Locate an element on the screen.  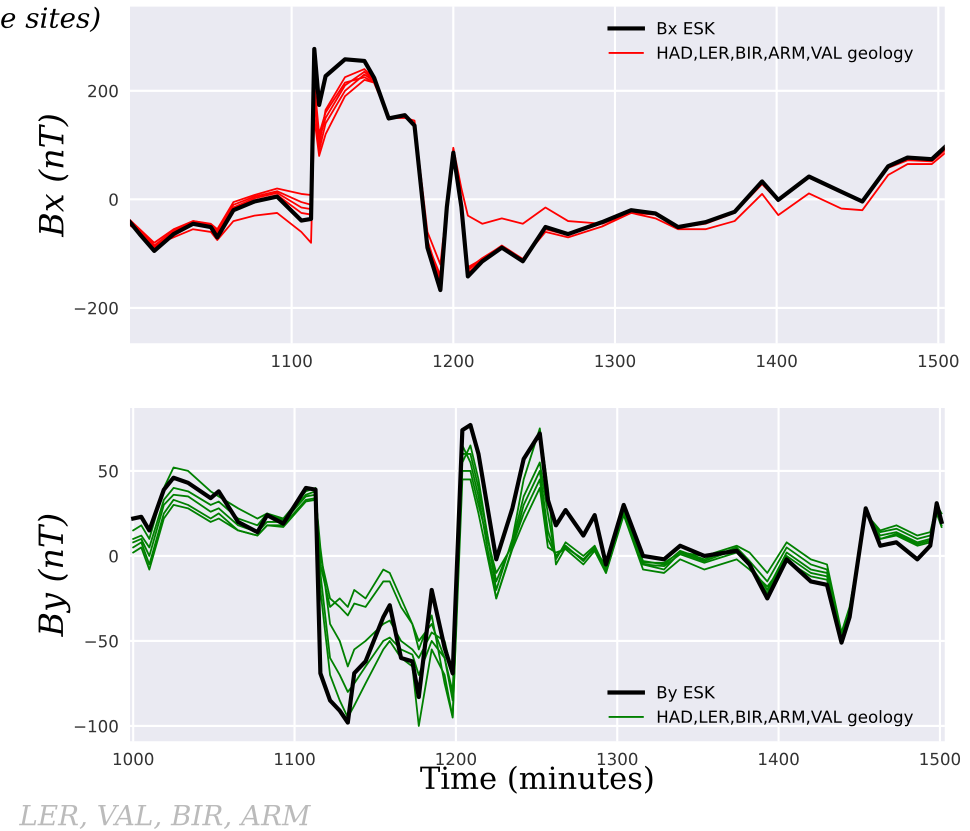
x-tick-label: 1000 is located at coordinates (134, 759).